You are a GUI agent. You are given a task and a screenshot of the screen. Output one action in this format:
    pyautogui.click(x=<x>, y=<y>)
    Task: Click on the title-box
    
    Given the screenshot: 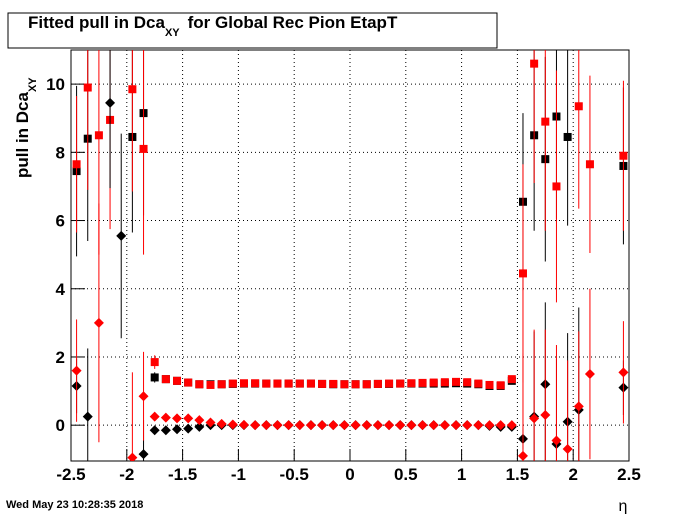 What is the action you would take?
    pyautogui.click(x=252, y=30)
    